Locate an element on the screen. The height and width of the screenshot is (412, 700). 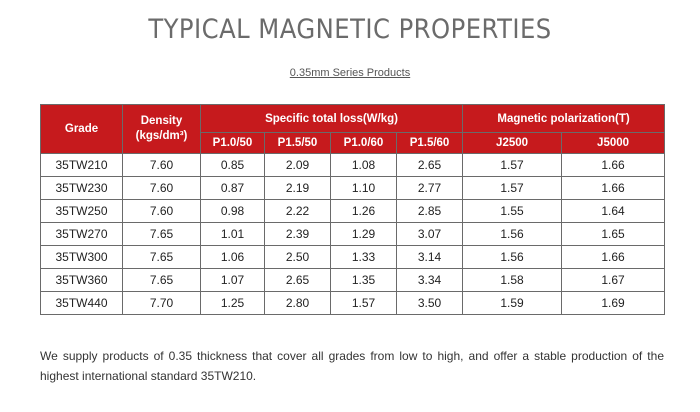
table-row: 35TW230 7.60 0.87 2.19 1.10 2.77 1.57 1.66 is located at coordinates (353, 188).